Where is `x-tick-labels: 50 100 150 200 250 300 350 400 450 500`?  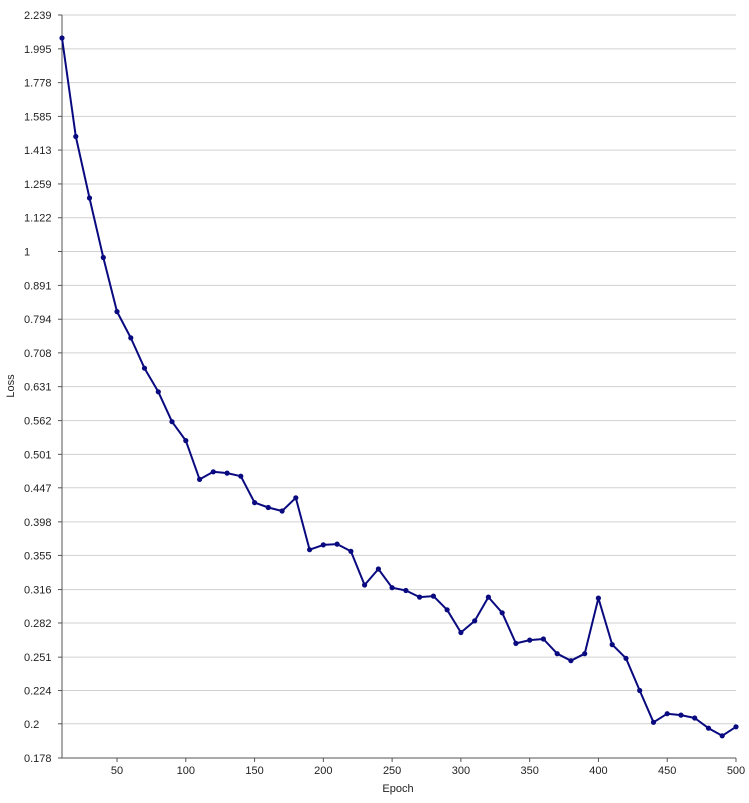 x-tick-labels: 50 100 150 200 250 300 350 400 450 500 is located at coordinates (428, 771).